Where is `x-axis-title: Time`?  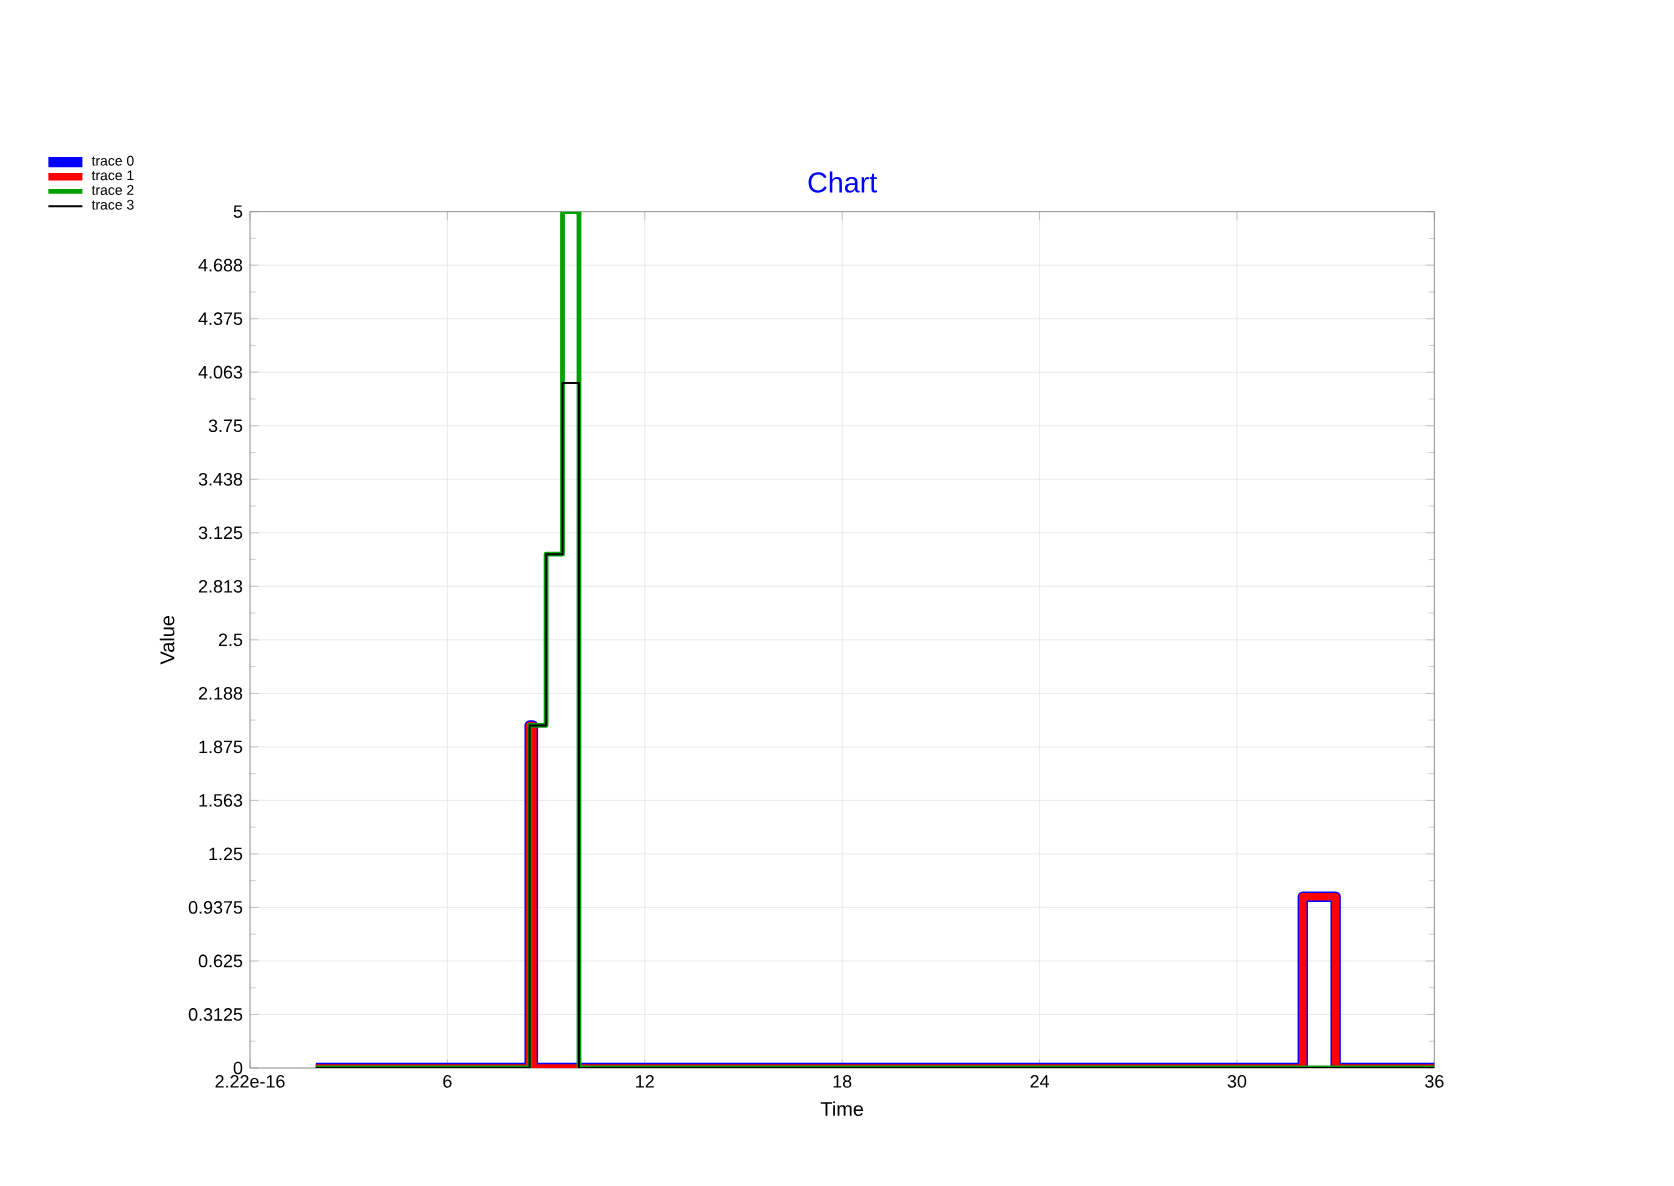
x-axis-title: Time is located at coordinates (842, 1109).